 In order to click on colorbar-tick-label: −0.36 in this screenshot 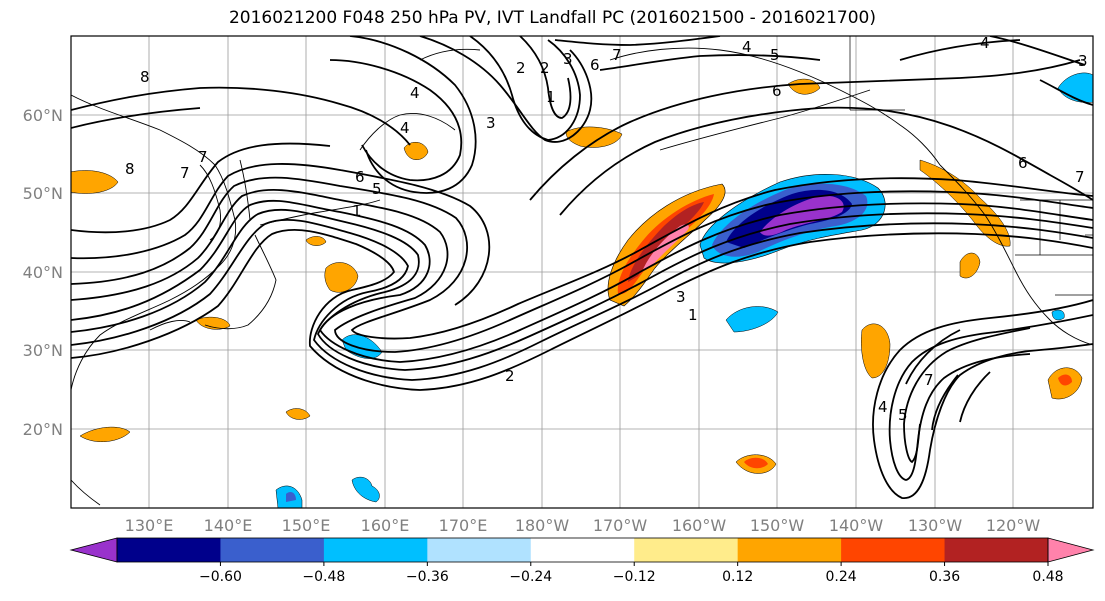, I will do `click(427, 577)`.